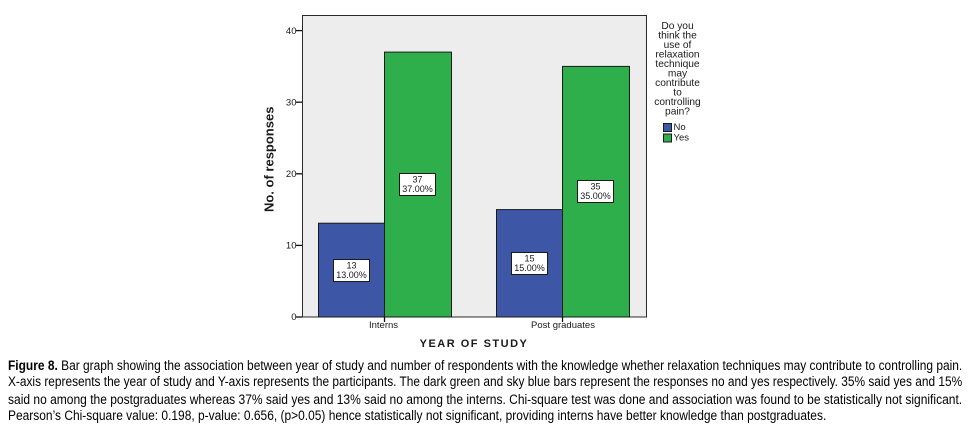 This screenshot has height=432, width=970. I want to click on svg-text: technique, so click(677, 64).